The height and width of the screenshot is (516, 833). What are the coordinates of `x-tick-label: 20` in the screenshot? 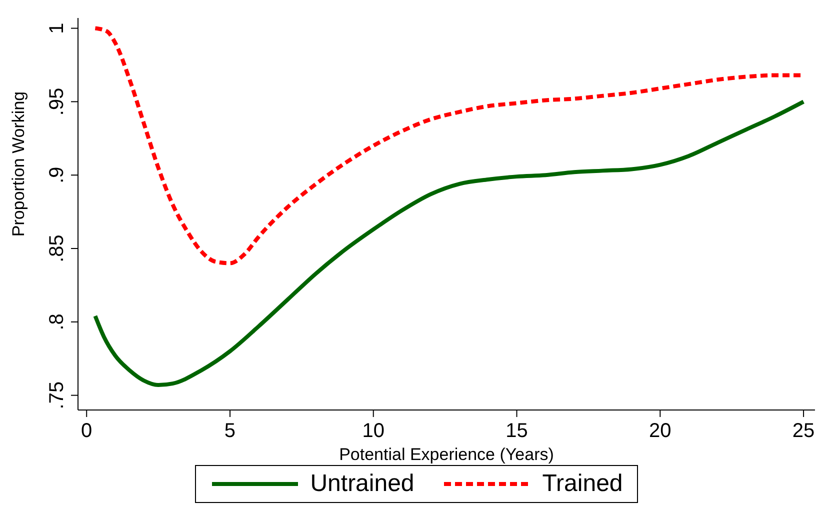 It's located at (660, 431).